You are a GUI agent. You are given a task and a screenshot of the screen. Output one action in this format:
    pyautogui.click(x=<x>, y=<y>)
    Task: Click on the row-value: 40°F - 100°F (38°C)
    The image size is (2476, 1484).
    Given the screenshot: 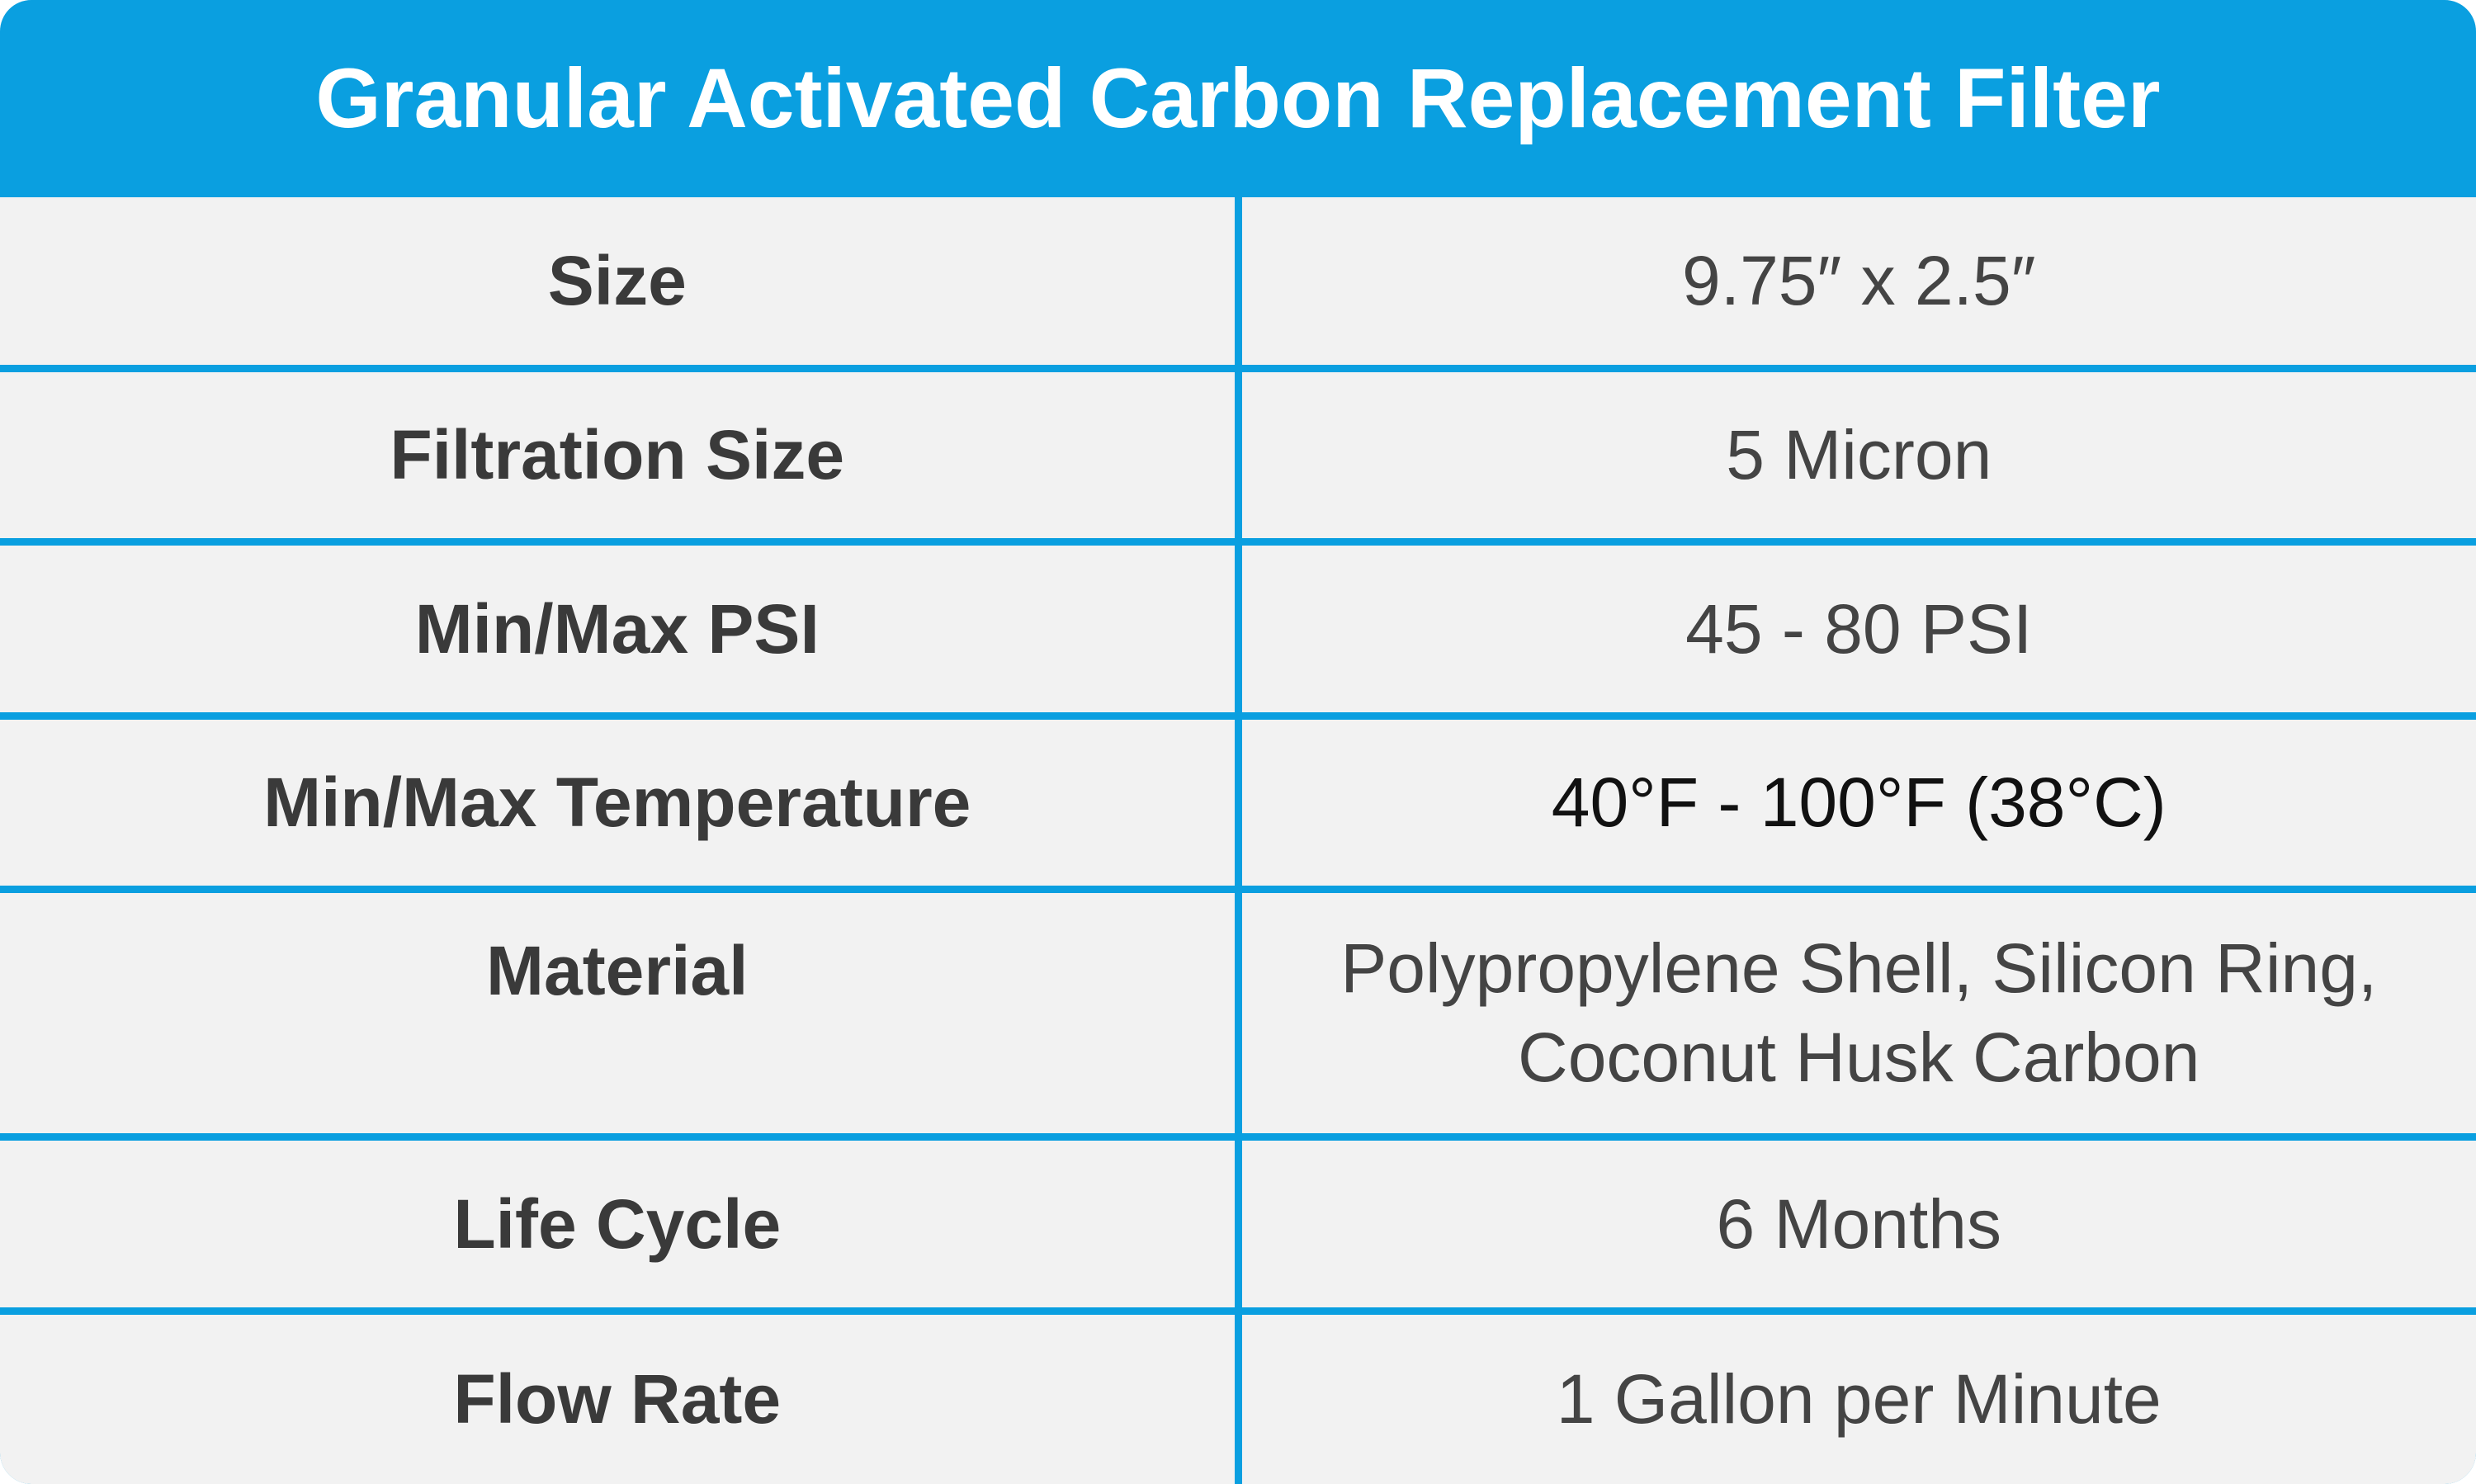 What is the action you would take?
    pyautogui.click(x=1858, y=802)
    